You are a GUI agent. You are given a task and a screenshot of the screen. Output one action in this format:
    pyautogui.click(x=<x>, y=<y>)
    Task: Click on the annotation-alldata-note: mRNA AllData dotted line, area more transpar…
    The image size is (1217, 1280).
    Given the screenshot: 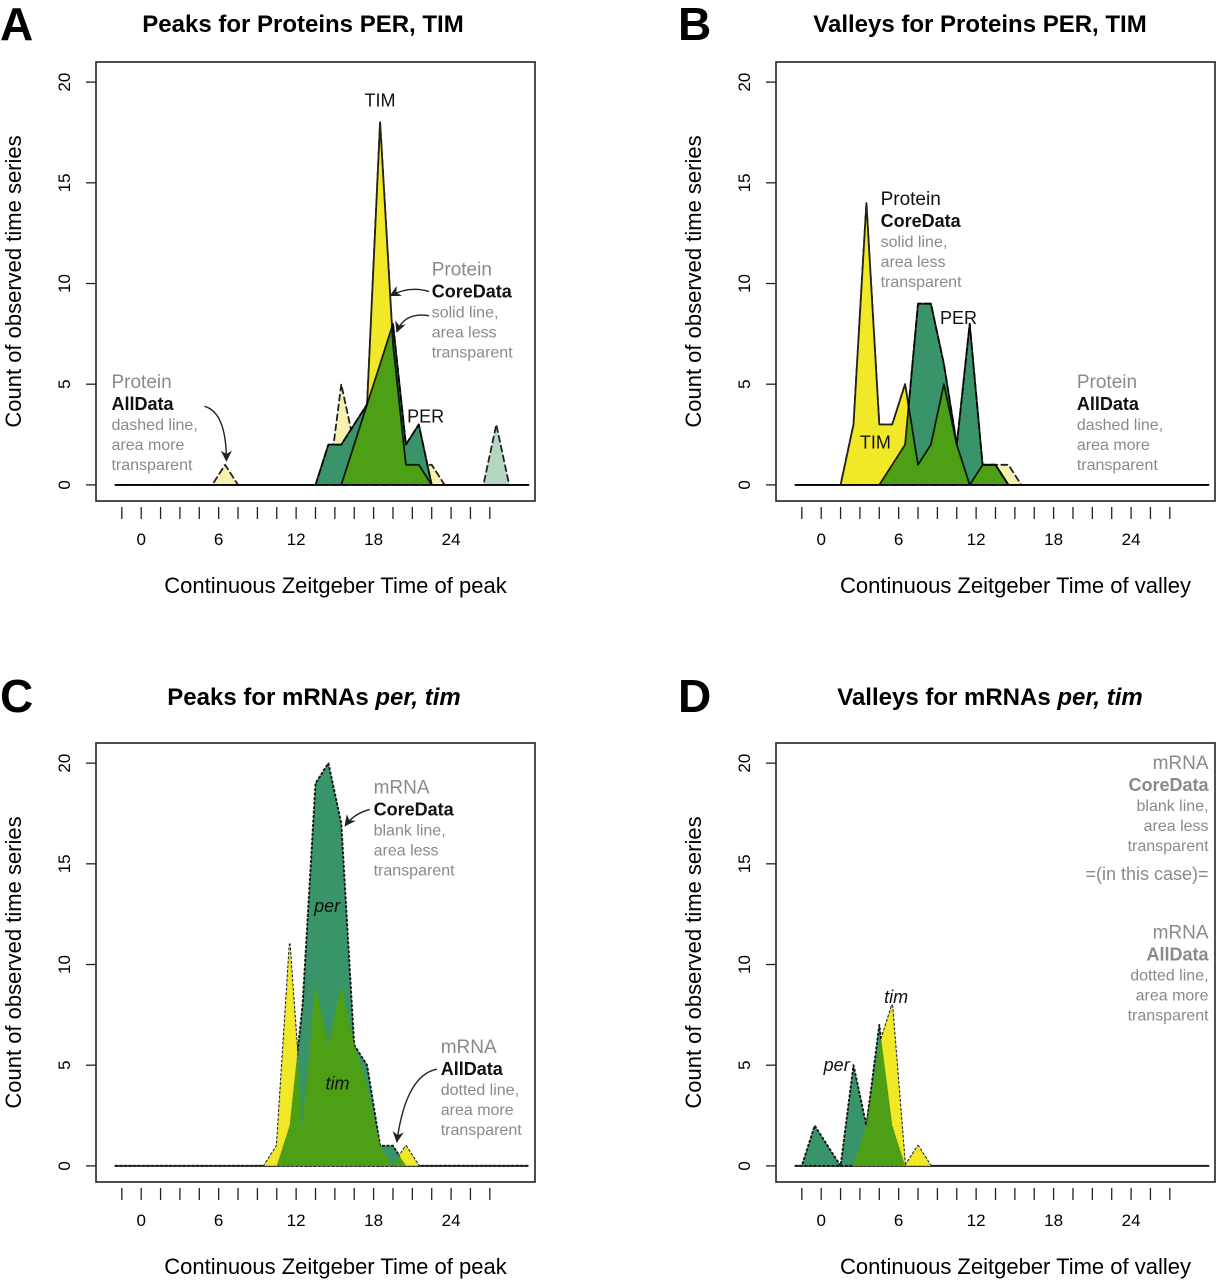 What is the action you would take?
    pyautogui.click(x=1169, y=973)
    